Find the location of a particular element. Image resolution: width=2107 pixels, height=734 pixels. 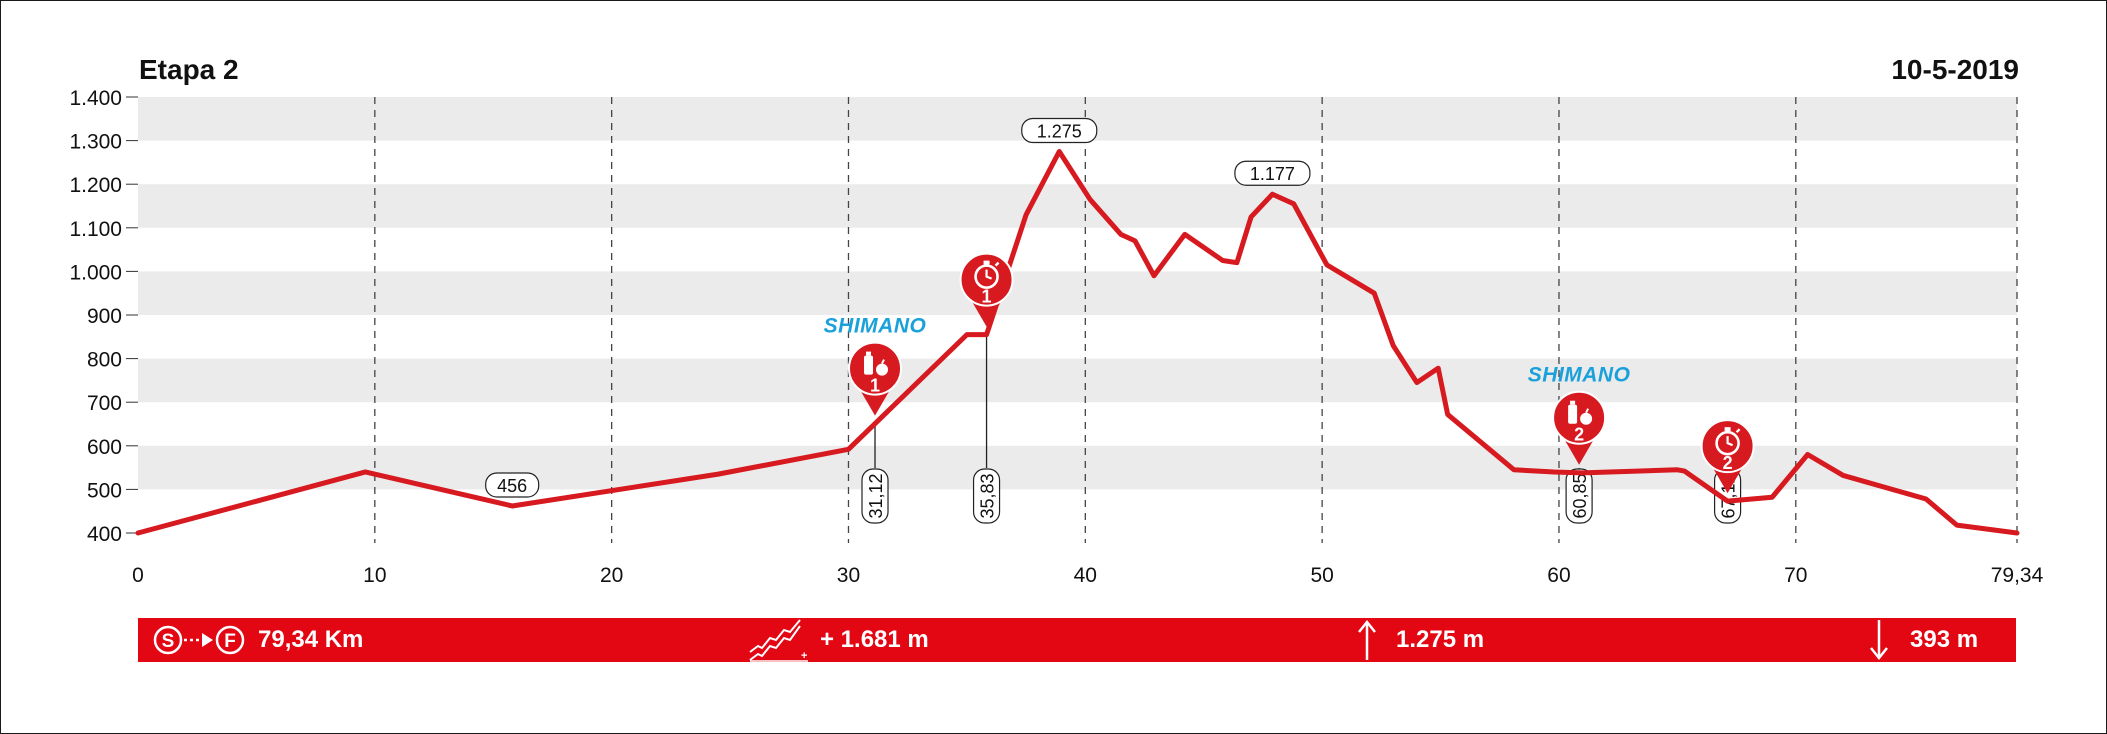

distance-item: S F 79,34 Km is located at coordinates (257, 640).